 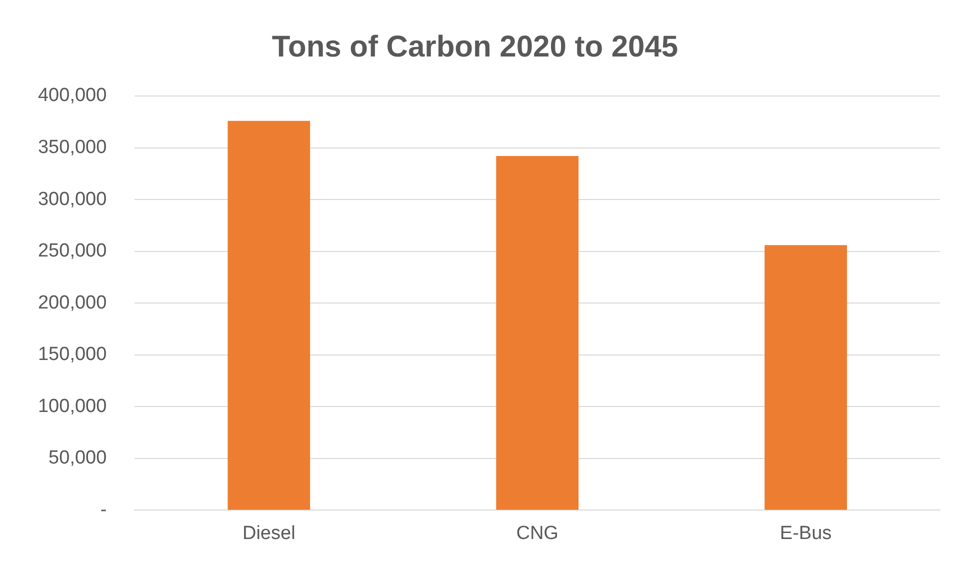 What do you see at coordinates (77, 458) in the screenshot?
I see `y-tick-label: 50,000` at bounding box center [77, 458].